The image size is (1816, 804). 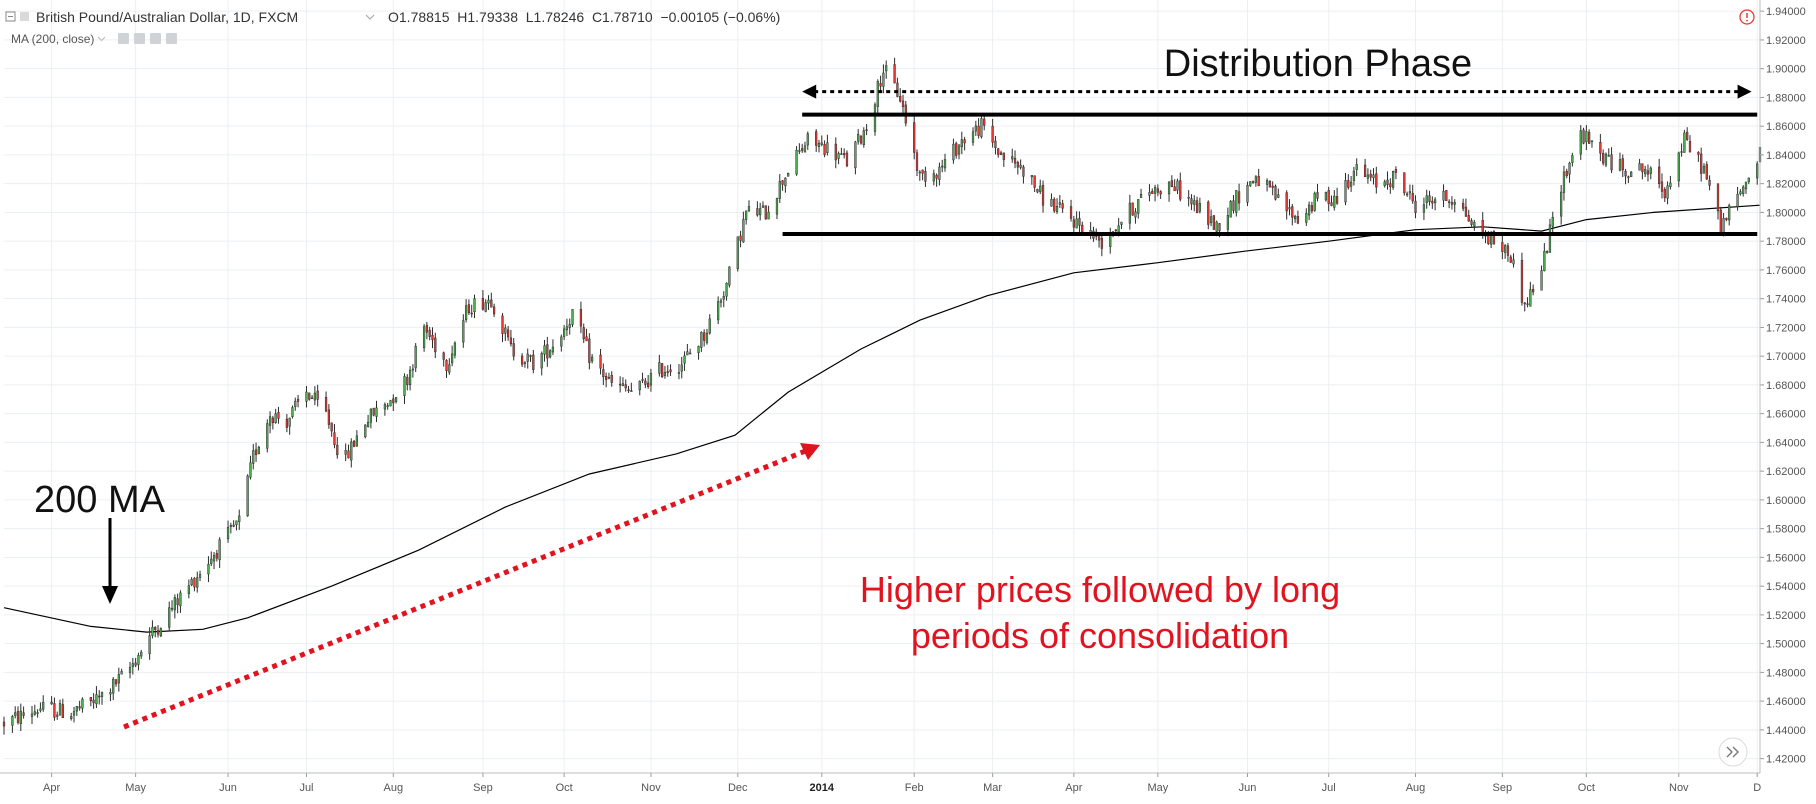 I want to click on y-tick-label: 1.58000, so click(x=1786, y=530).